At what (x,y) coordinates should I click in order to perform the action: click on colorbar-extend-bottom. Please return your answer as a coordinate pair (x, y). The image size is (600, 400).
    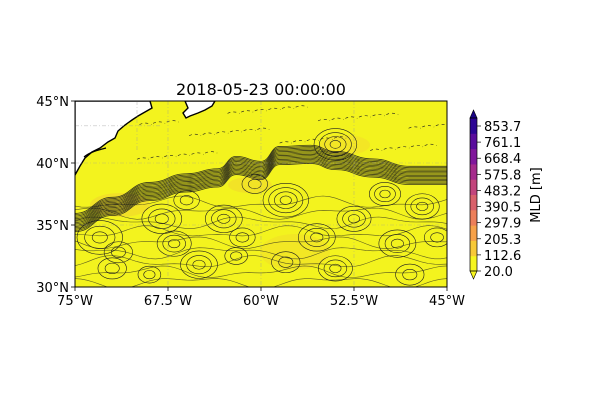
    Looking at the image, I should click on (473, 275).